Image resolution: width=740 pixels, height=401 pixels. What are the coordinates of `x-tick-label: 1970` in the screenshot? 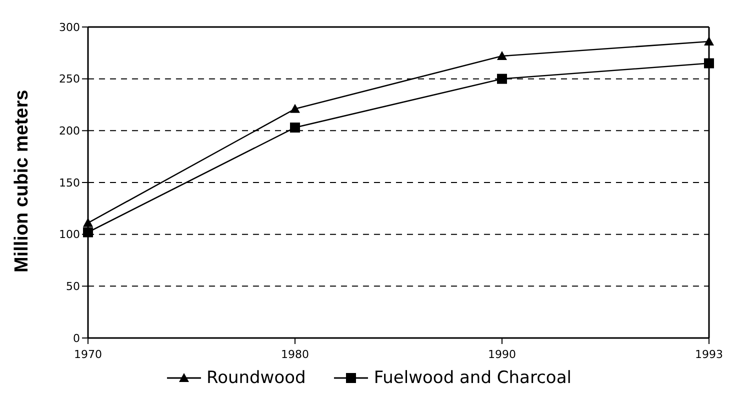 It's located at (88, 354).